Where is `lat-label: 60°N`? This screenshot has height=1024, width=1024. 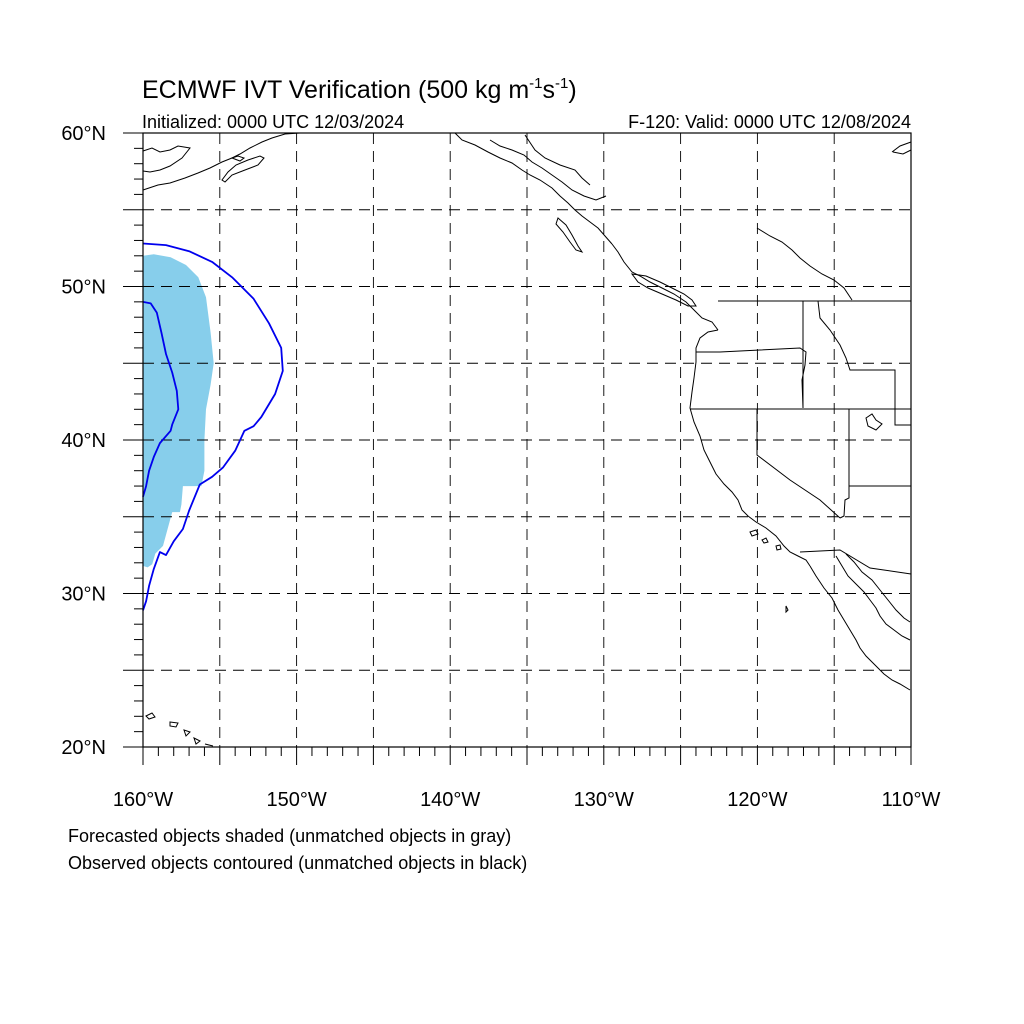
lat-label: 60°N is located at coordinates (83, 134).